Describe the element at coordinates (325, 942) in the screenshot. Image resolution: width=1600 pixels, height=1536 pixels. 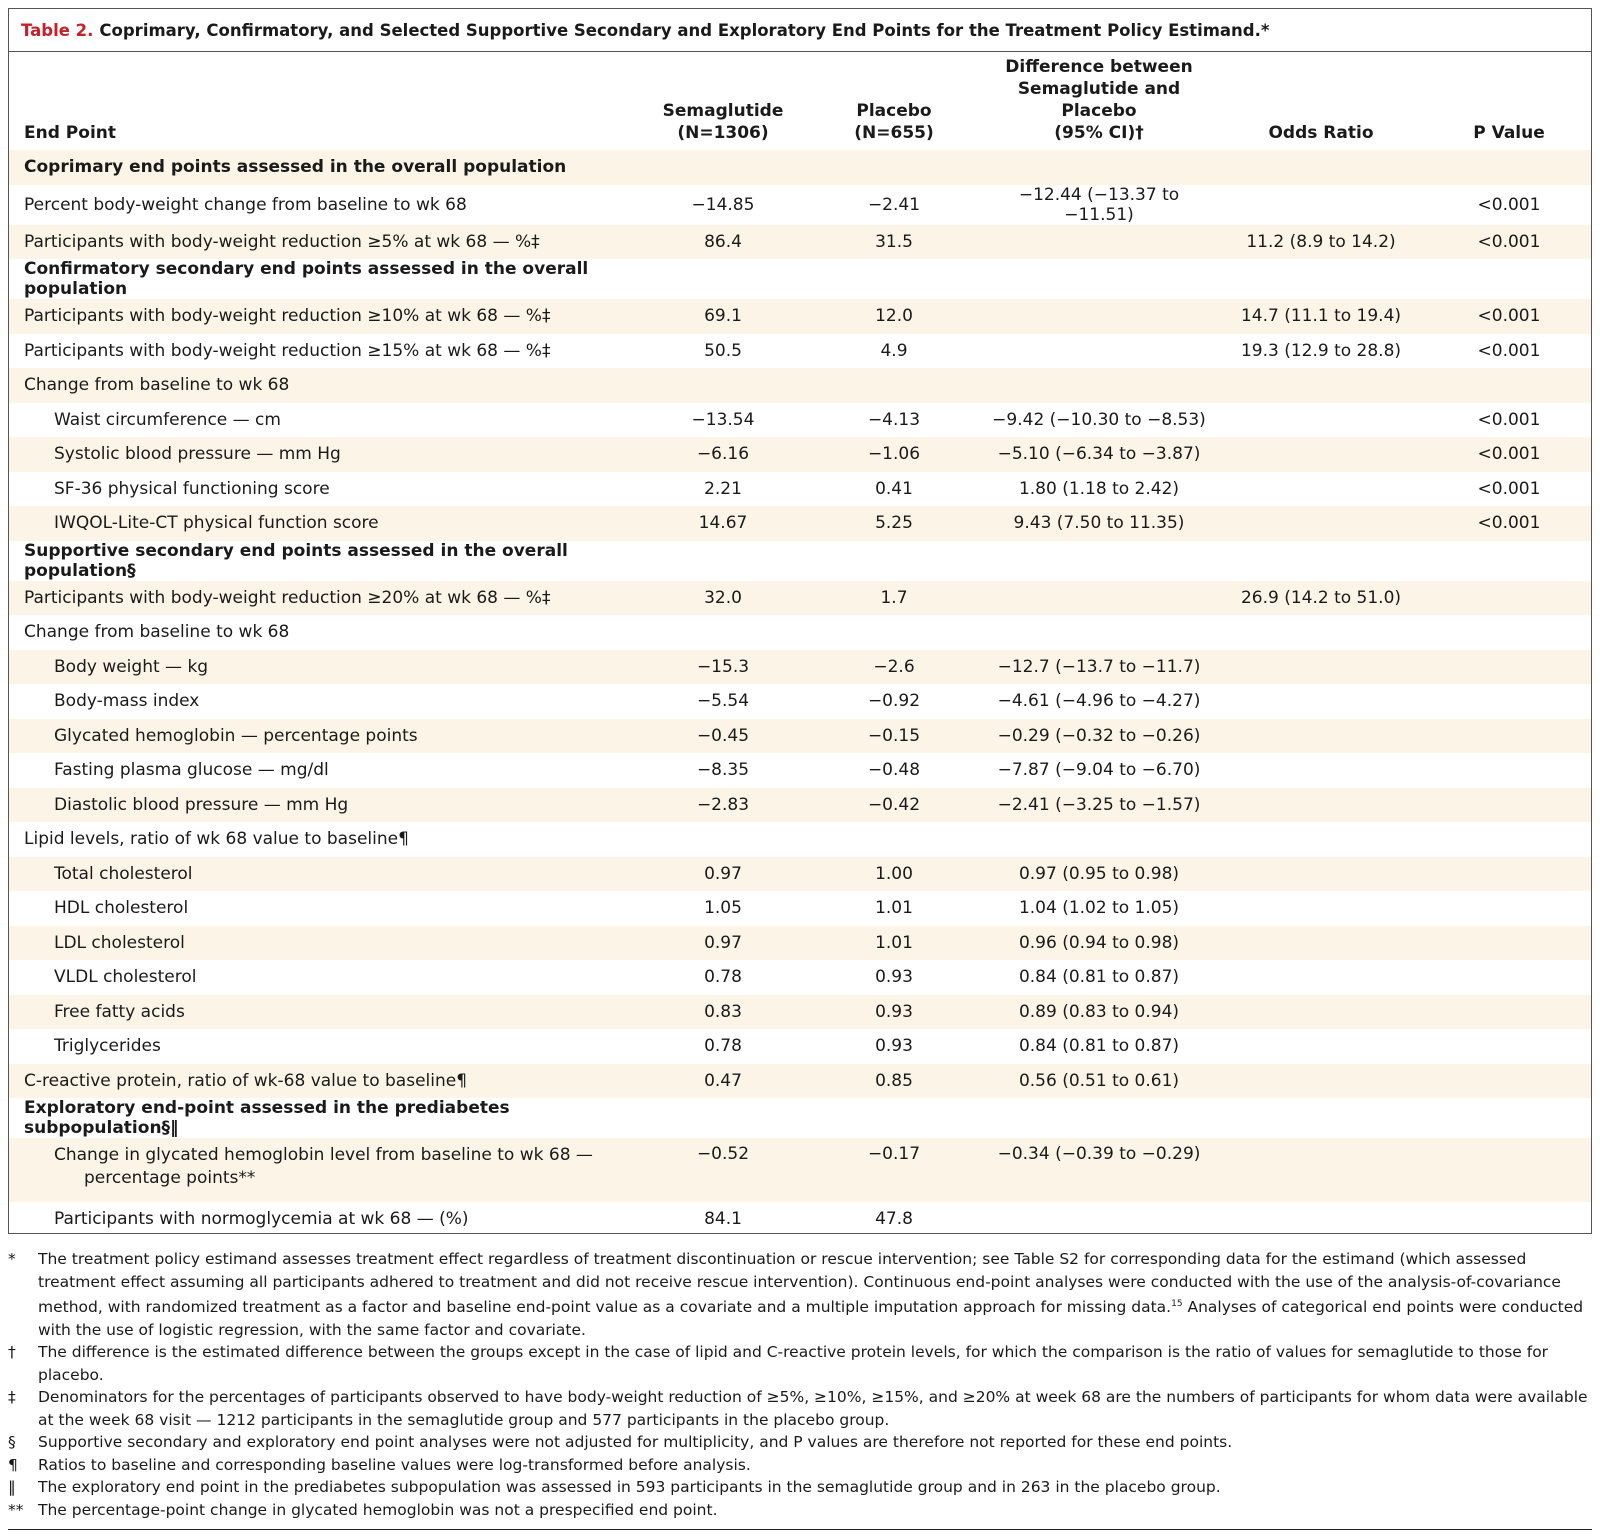
I see `end-point-cell: LDL cholesterol` at that location.